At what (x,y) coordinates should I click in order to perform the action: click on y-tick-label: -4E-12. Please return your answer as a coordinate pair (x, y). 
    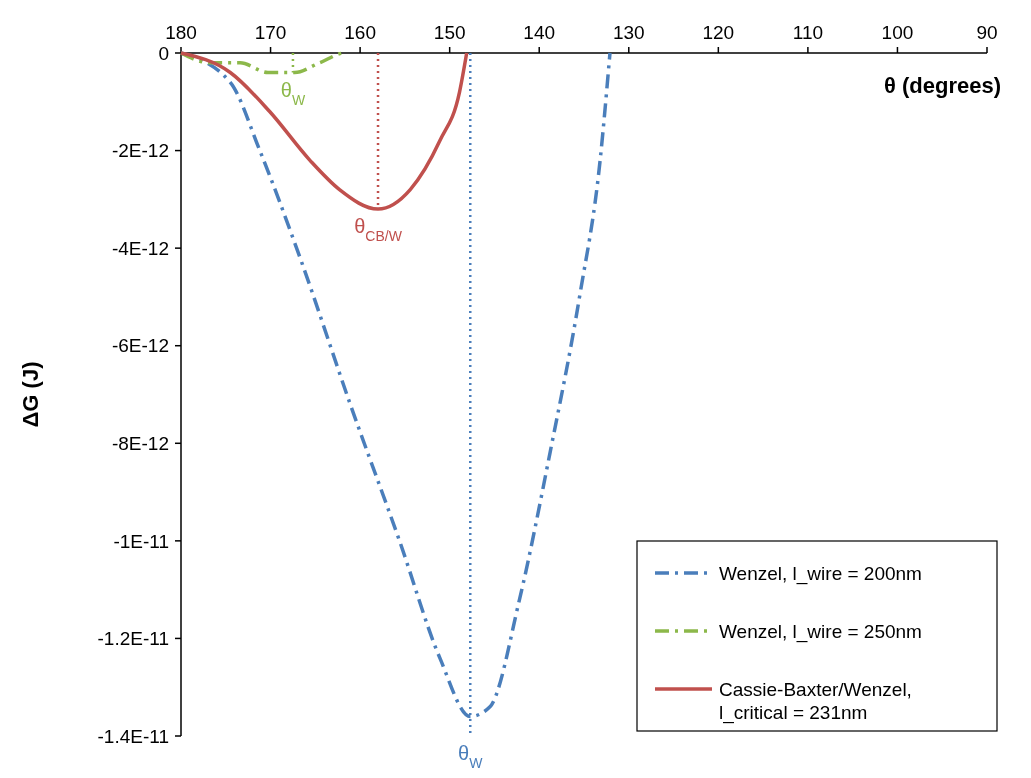
    Looking at the image, I should click on (140, 248).